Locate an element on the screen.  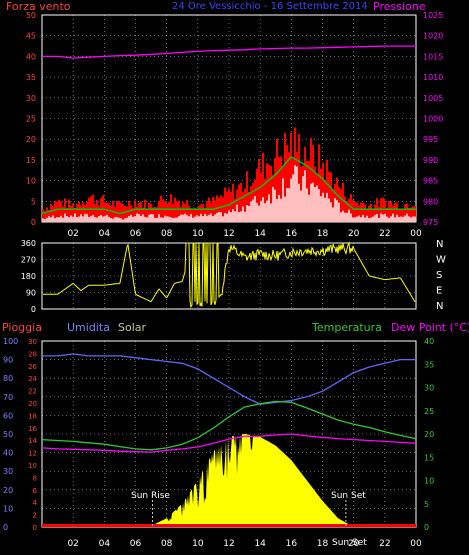
wind-xtick-label: 00 is located at coordinates (416, 234).